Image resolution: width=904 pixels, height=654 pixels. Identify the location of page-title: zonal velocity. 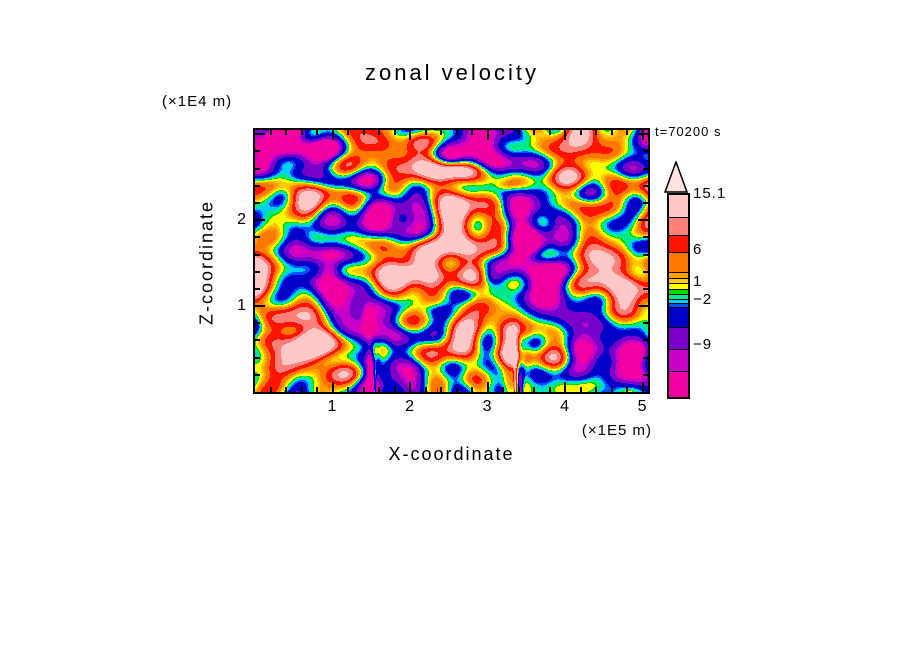
(452, 72).